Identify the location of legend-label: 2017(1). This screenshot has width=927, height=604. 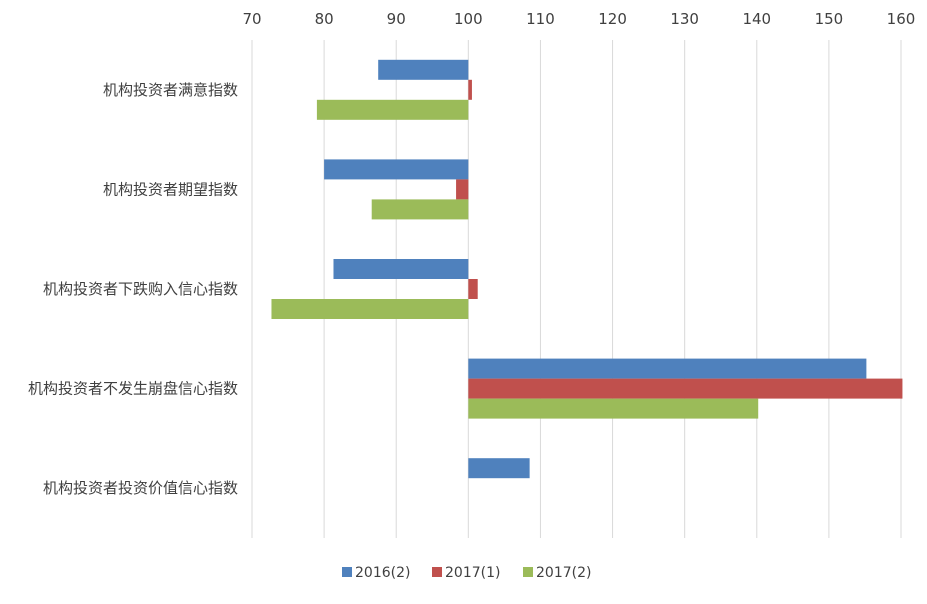
(472, 573).